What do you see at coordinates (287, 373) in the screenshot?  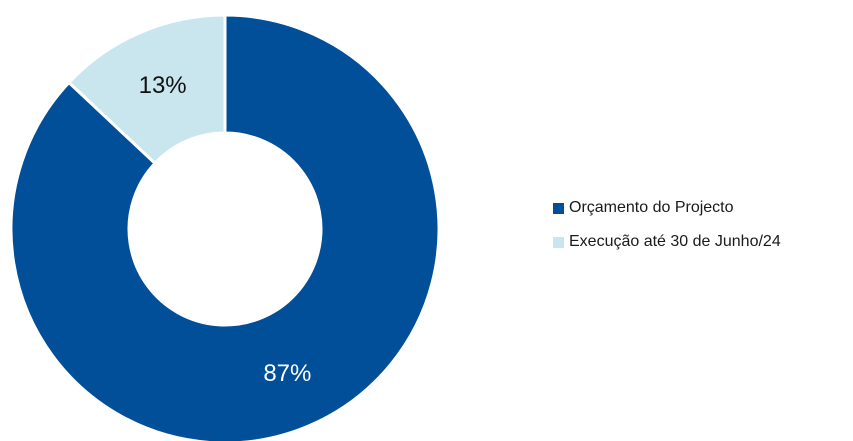 I see `slice-label-orcamento: 87%` at bounding box center [287, 373].